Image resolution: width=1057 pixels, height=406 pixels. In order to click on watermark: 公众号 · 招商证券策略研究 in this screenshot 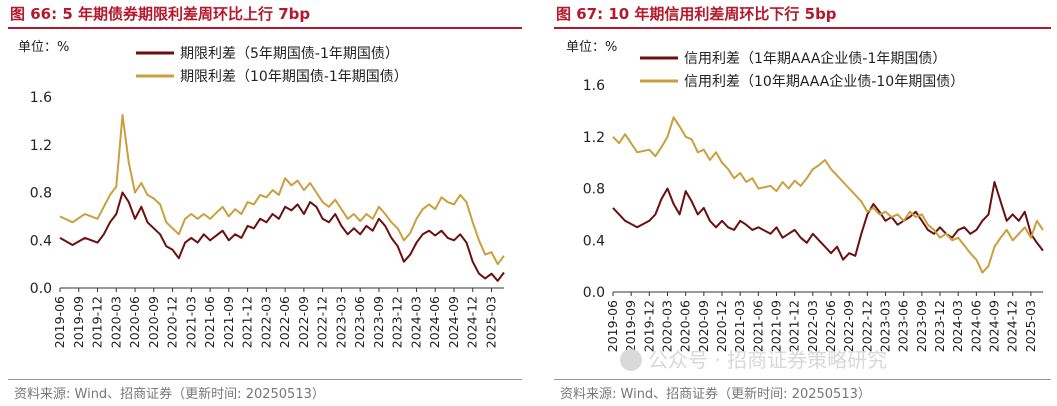, I will do `click(753, 358)`.